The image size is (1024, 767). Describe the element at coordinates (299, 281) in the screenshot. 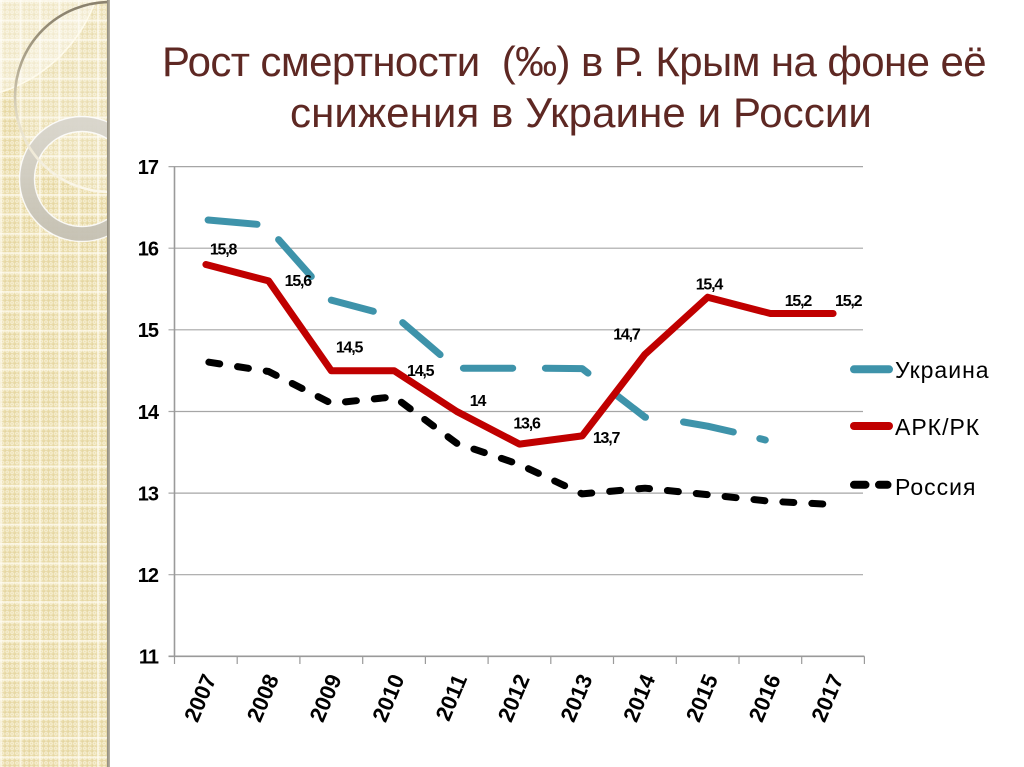

I see `svg-text: 15,6` at that location.